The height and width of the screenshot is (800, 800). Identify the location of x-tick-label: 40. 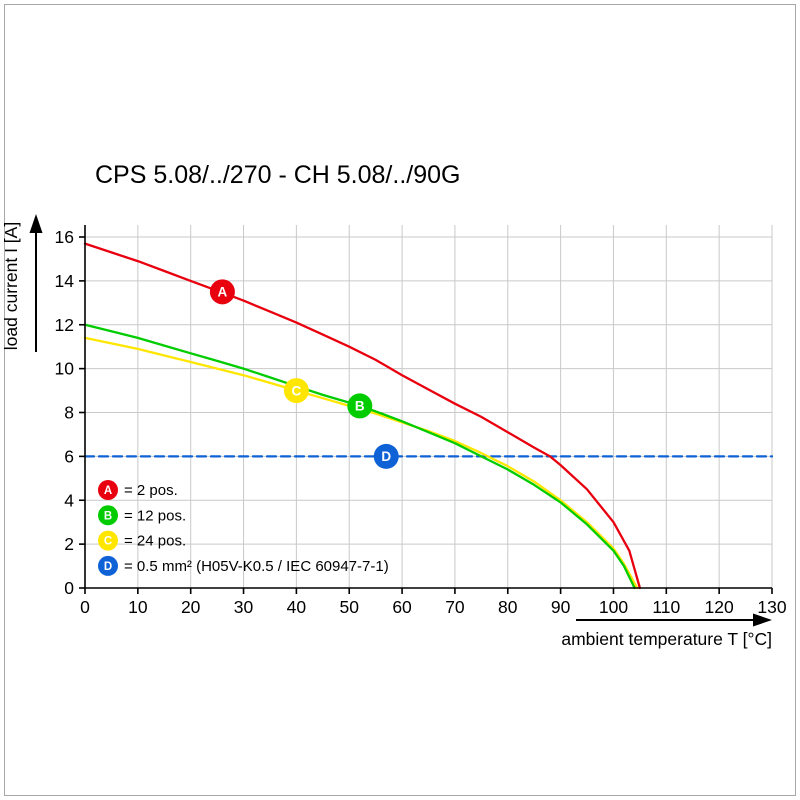
(297, 607).